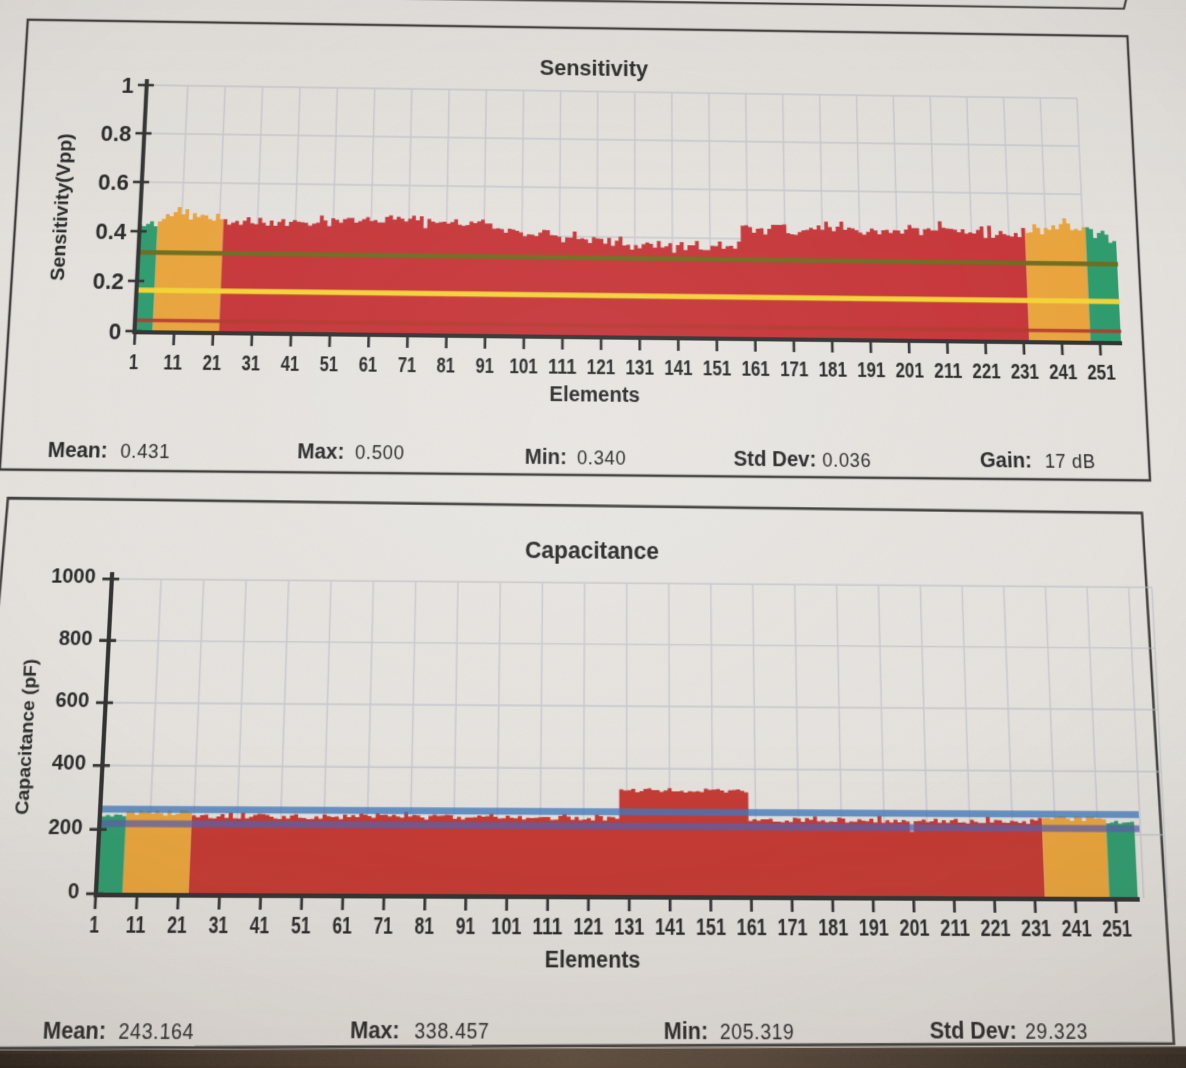  Describe the element at coordinates (156, 1031) in the screenshot. I see `svg-text: 243.164` at that location.